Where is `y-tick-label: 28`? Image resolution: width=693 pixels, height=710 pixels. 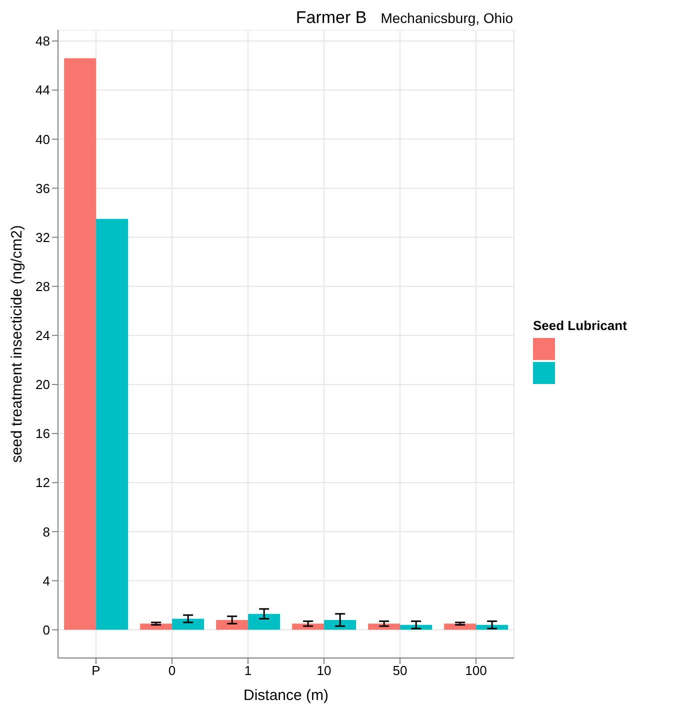
y-tick-label: 28 is located at coordinates (43, 286).